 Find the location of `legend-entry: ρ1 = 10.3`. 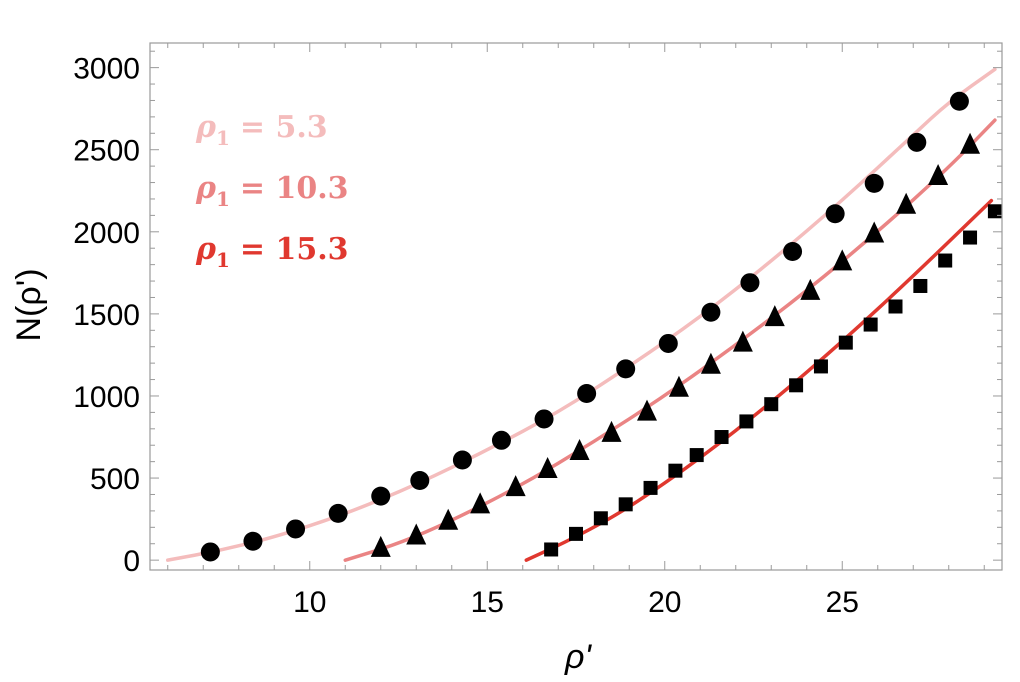

legend-entry: ρ1 = 10.3 is located at coordinates (272, 191).